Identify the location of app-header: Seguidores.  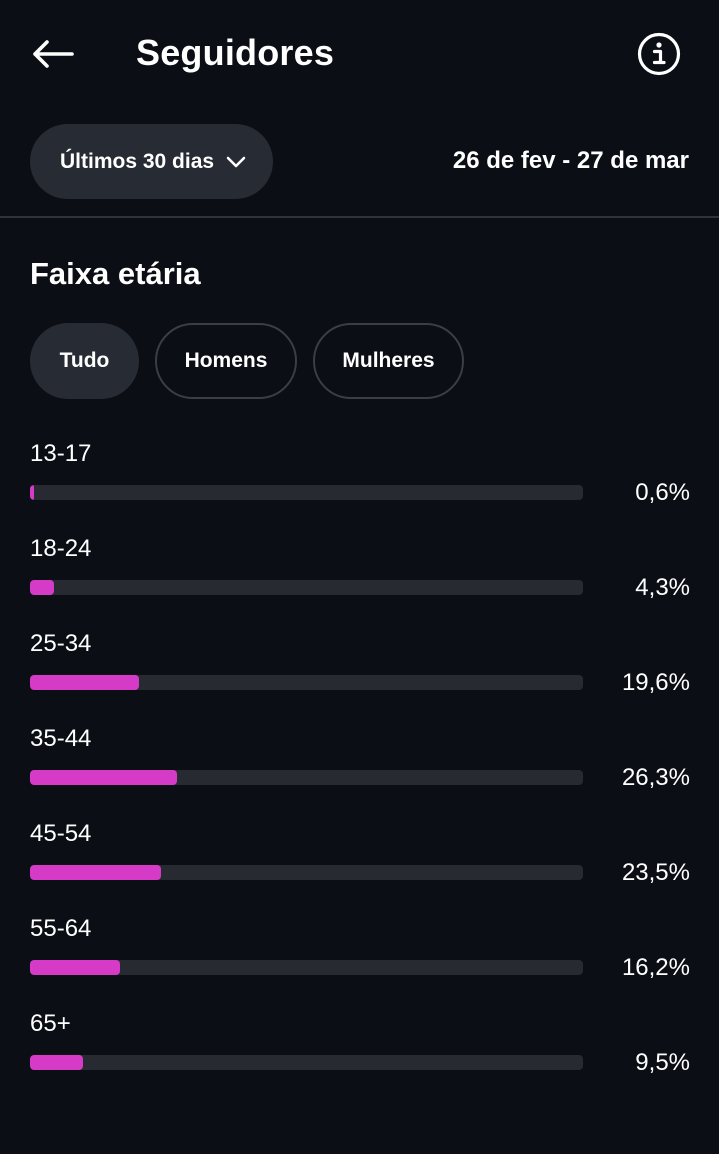
(359, 55).